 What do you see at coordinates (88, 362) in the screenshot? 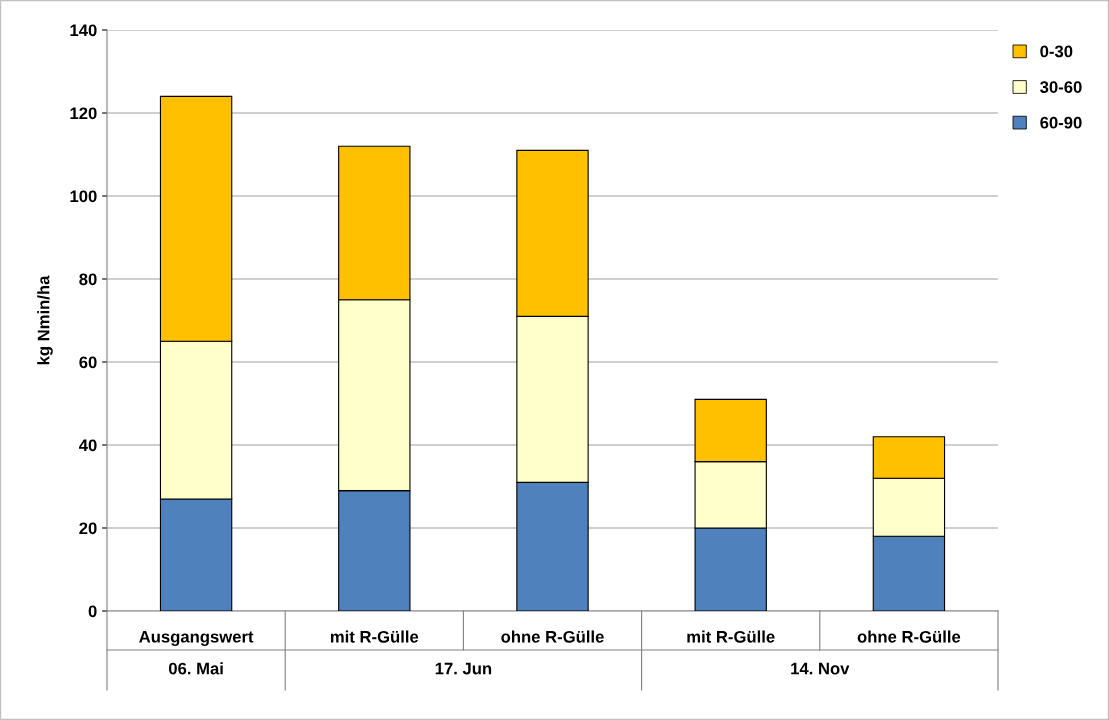
I see `y-tick-label: 60` at bounding box center [88, 362].